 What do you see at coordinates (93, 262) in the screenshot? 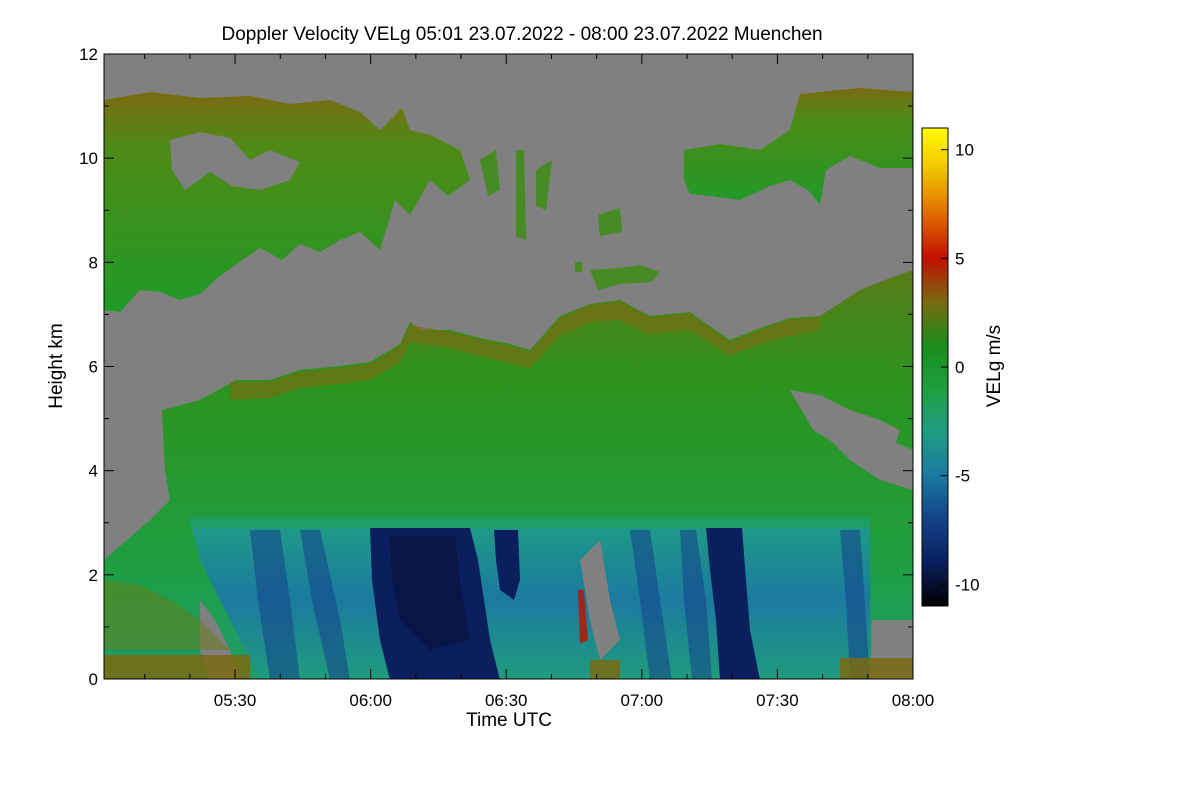
I see `y-tick-label: 8` at bounding box center [93, 262].